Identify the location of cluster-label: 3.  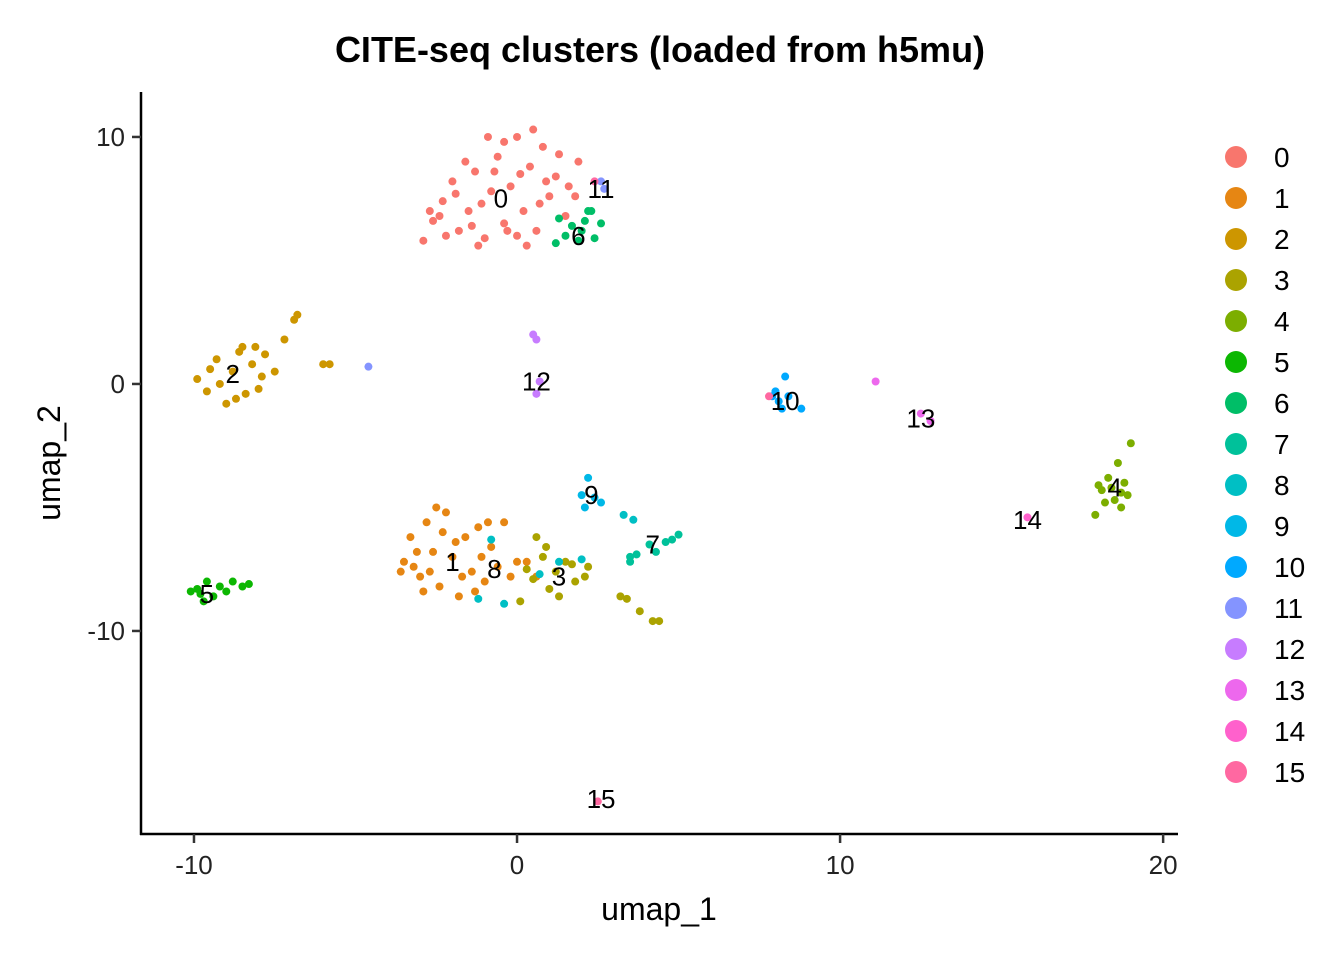
(559, 577).